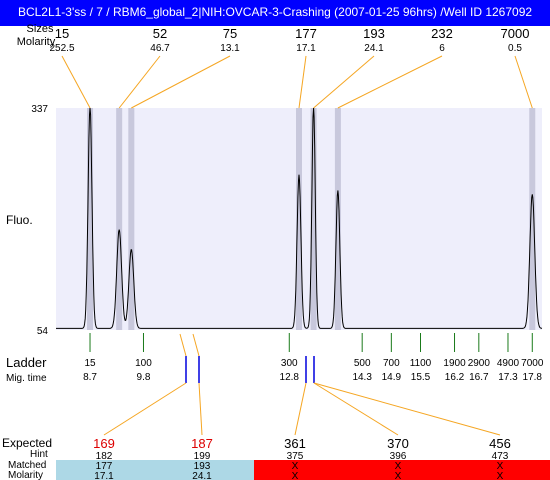  Describe the element at coordinates (144, 377) in the screenshot. I see `ladder-time-label: 9.8` at that location.